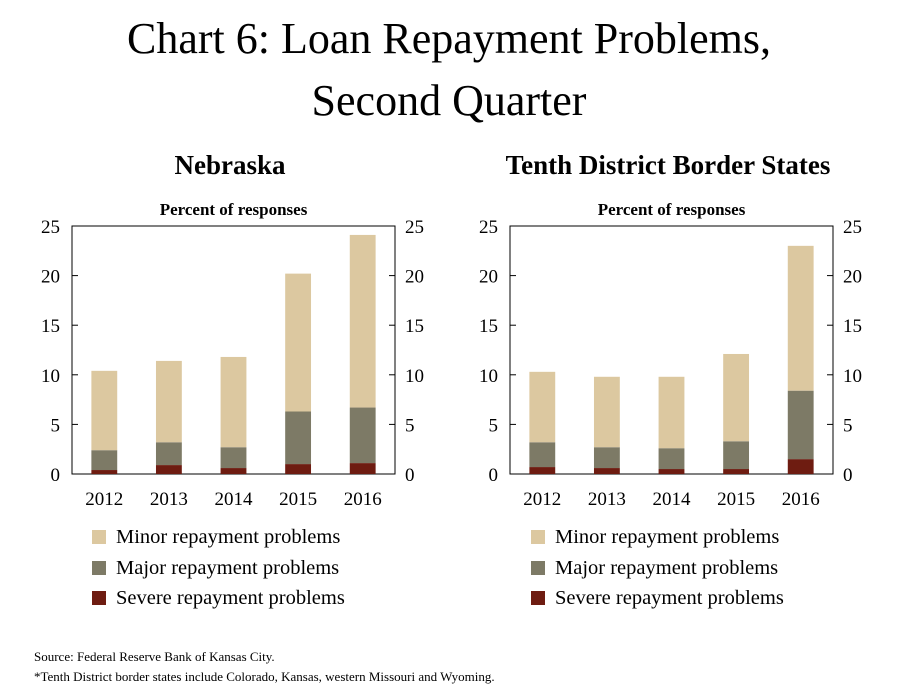 Image resolution: width=898 pixels, height=697 pixels. Describe the element at coordinates (449, 38) in the screenshot. I see `chart-title-line-1: Chart 6: Loan Repayment Problems,` at that location.